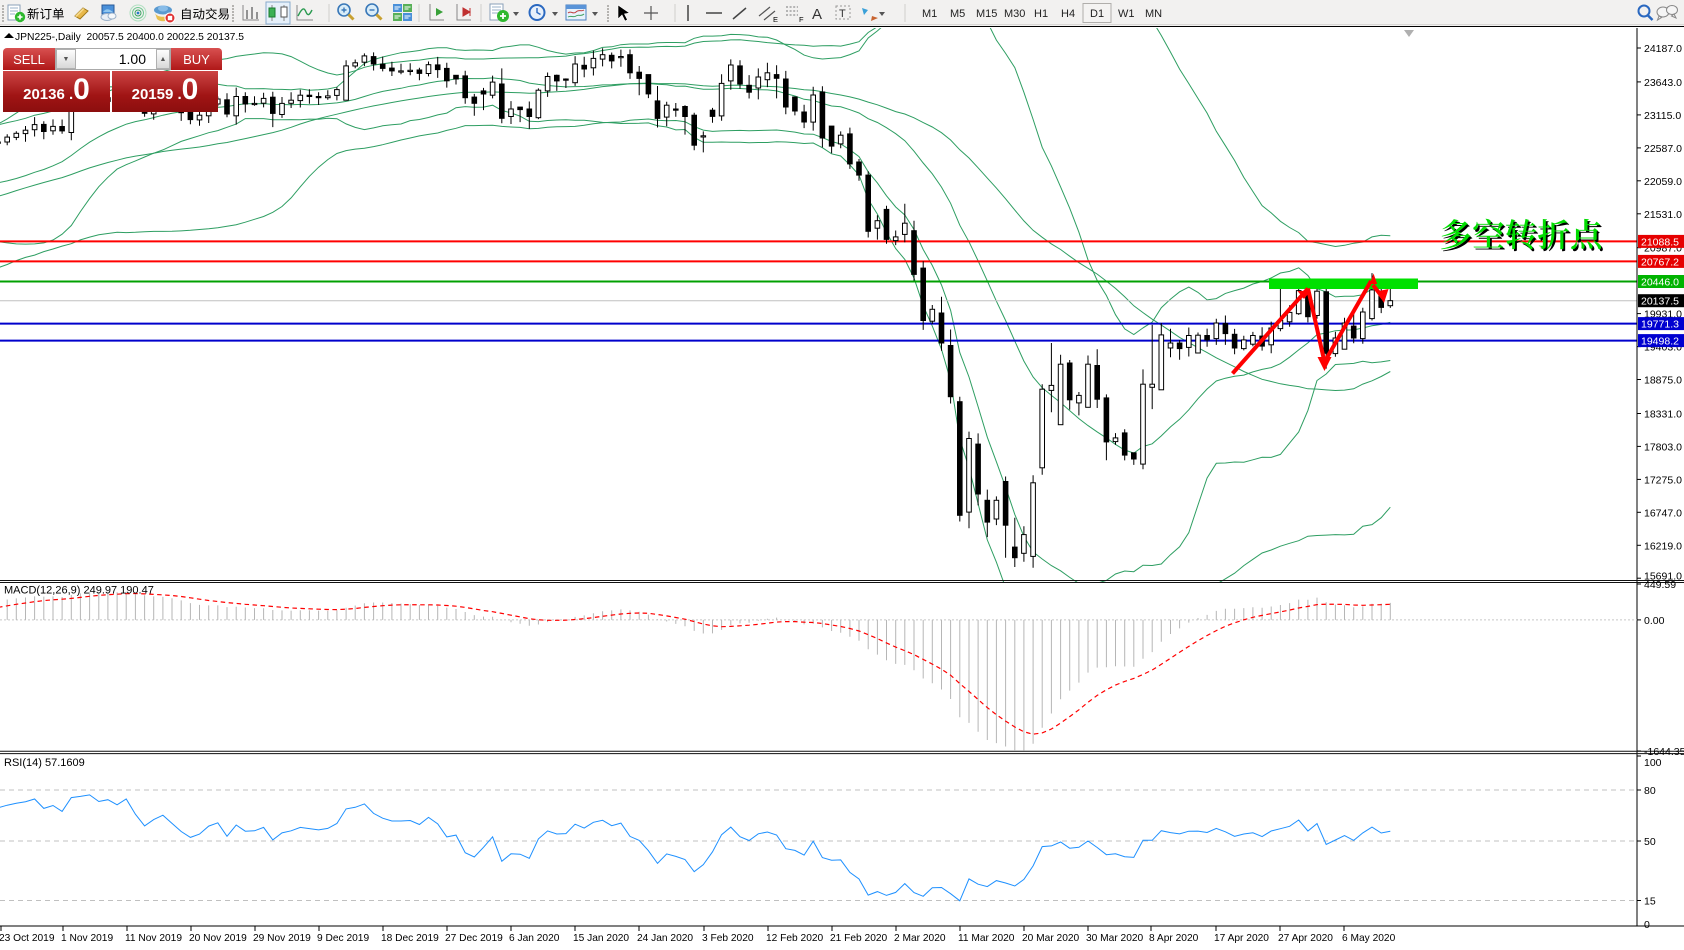  Describe the element at coordinates (1663, 83) in the screenshot. I see `svg-text: 23643.0` at that location.